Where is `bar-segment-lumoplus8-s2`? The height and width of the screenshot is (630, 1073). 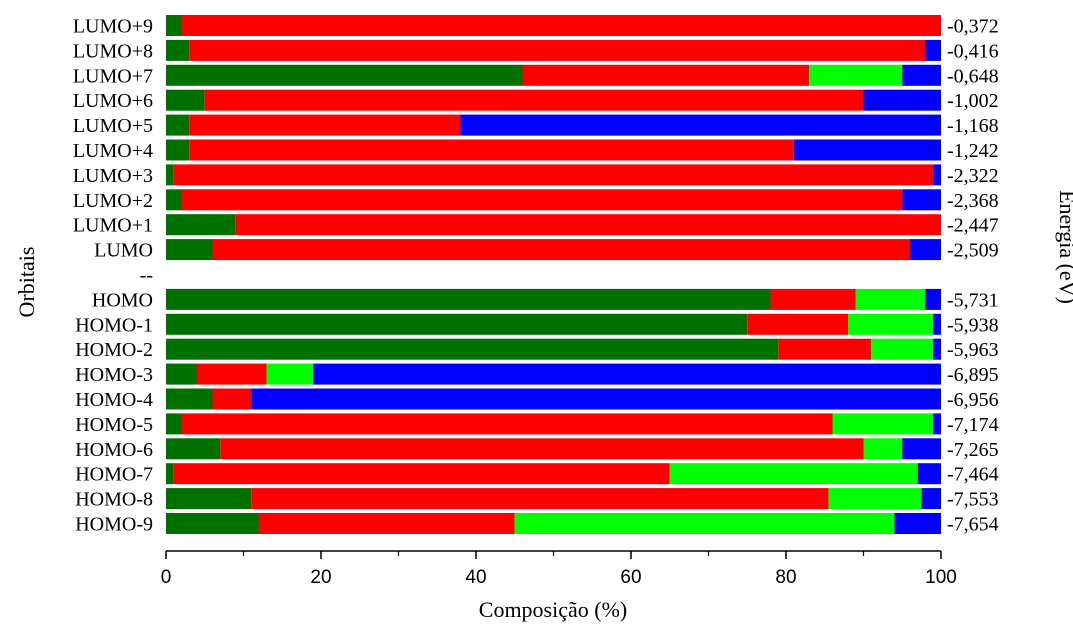
bar-segment-lumoplus8-s2 is located at coordinates (557, 50).